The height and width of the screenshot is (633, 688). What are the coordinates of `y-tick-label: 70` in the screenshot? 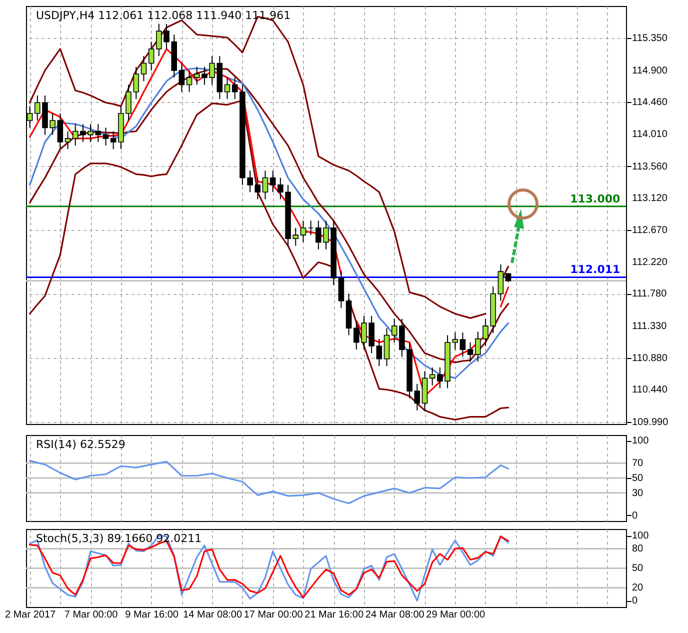 It's located at (638, 464).